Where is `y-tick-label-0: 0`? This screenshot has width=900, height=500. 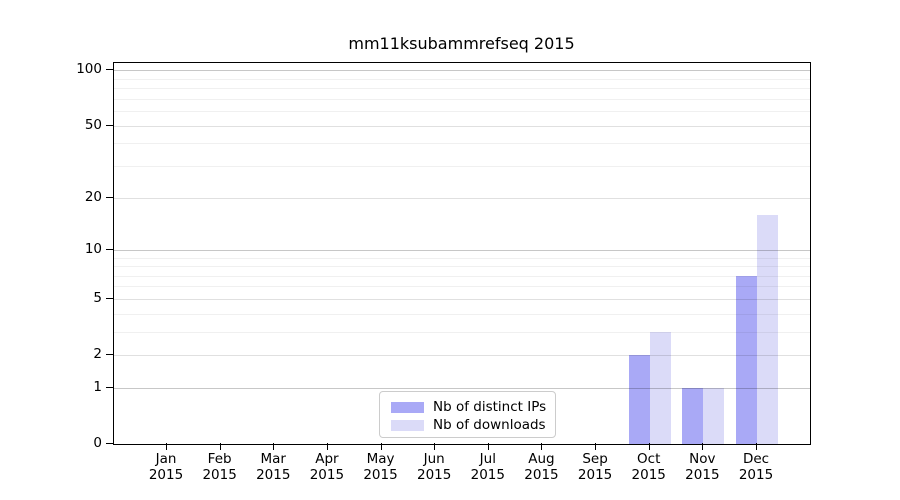
y-tick-label-0: 0 is located at coordinates (97, 443).